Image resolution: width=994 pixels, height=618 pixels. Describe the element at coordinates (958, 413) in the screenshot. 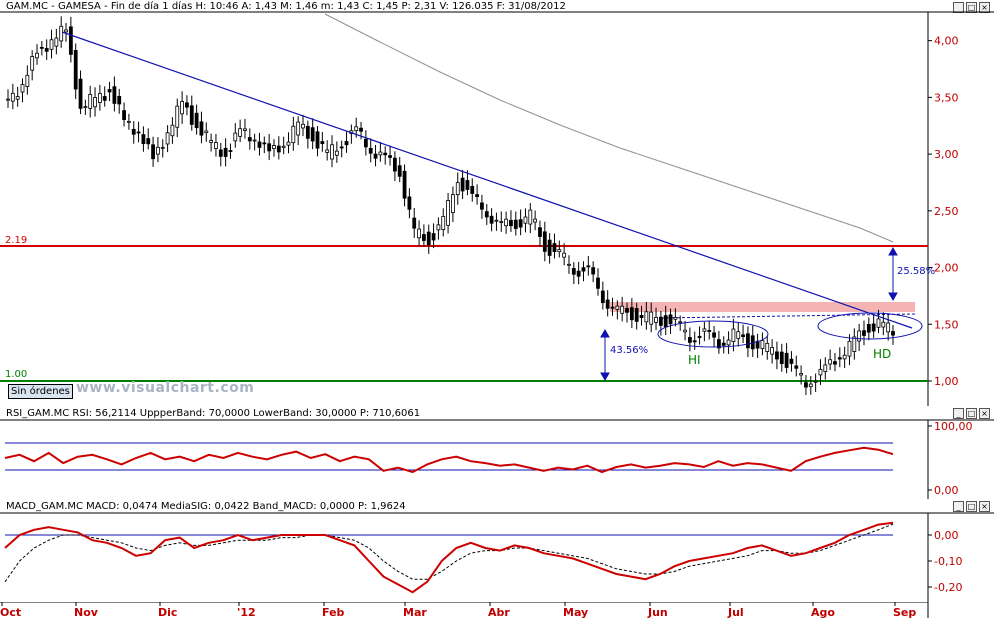

I see `rsi-minimize-button: _` at that location.